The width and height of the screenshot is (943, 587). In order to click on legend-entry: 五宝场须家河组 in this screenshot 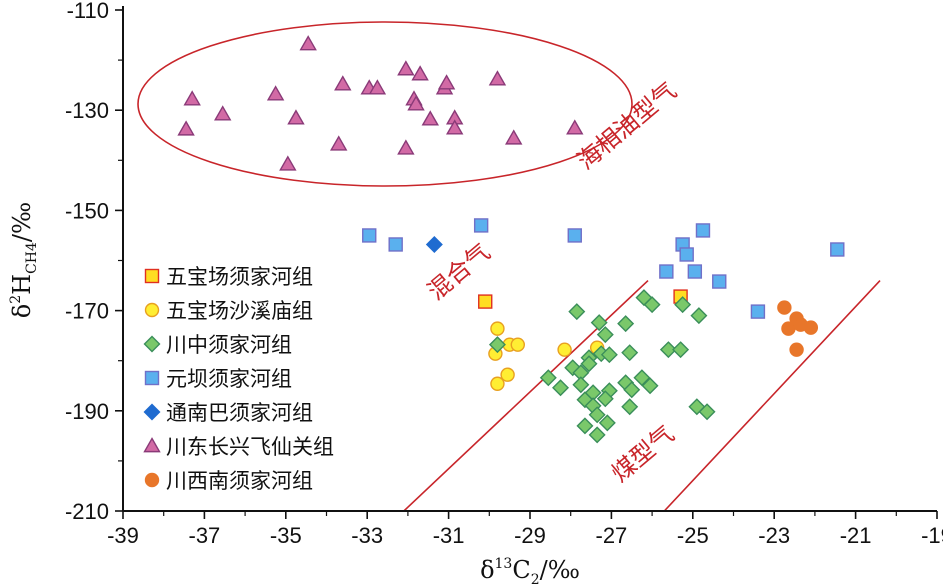, I will do `click(228, 277)`.